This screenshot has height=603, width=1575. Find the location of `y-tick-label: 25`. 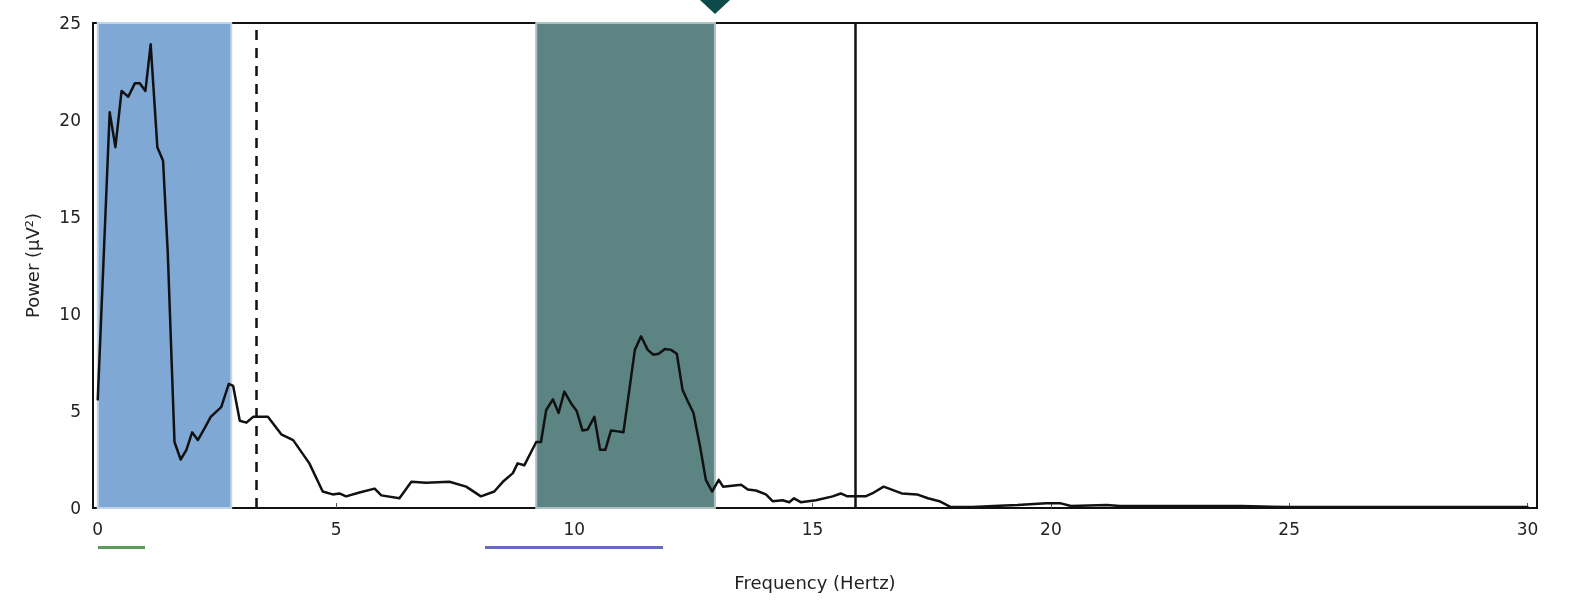

y-tick-label: 25 is located at coordinates (70, 23).